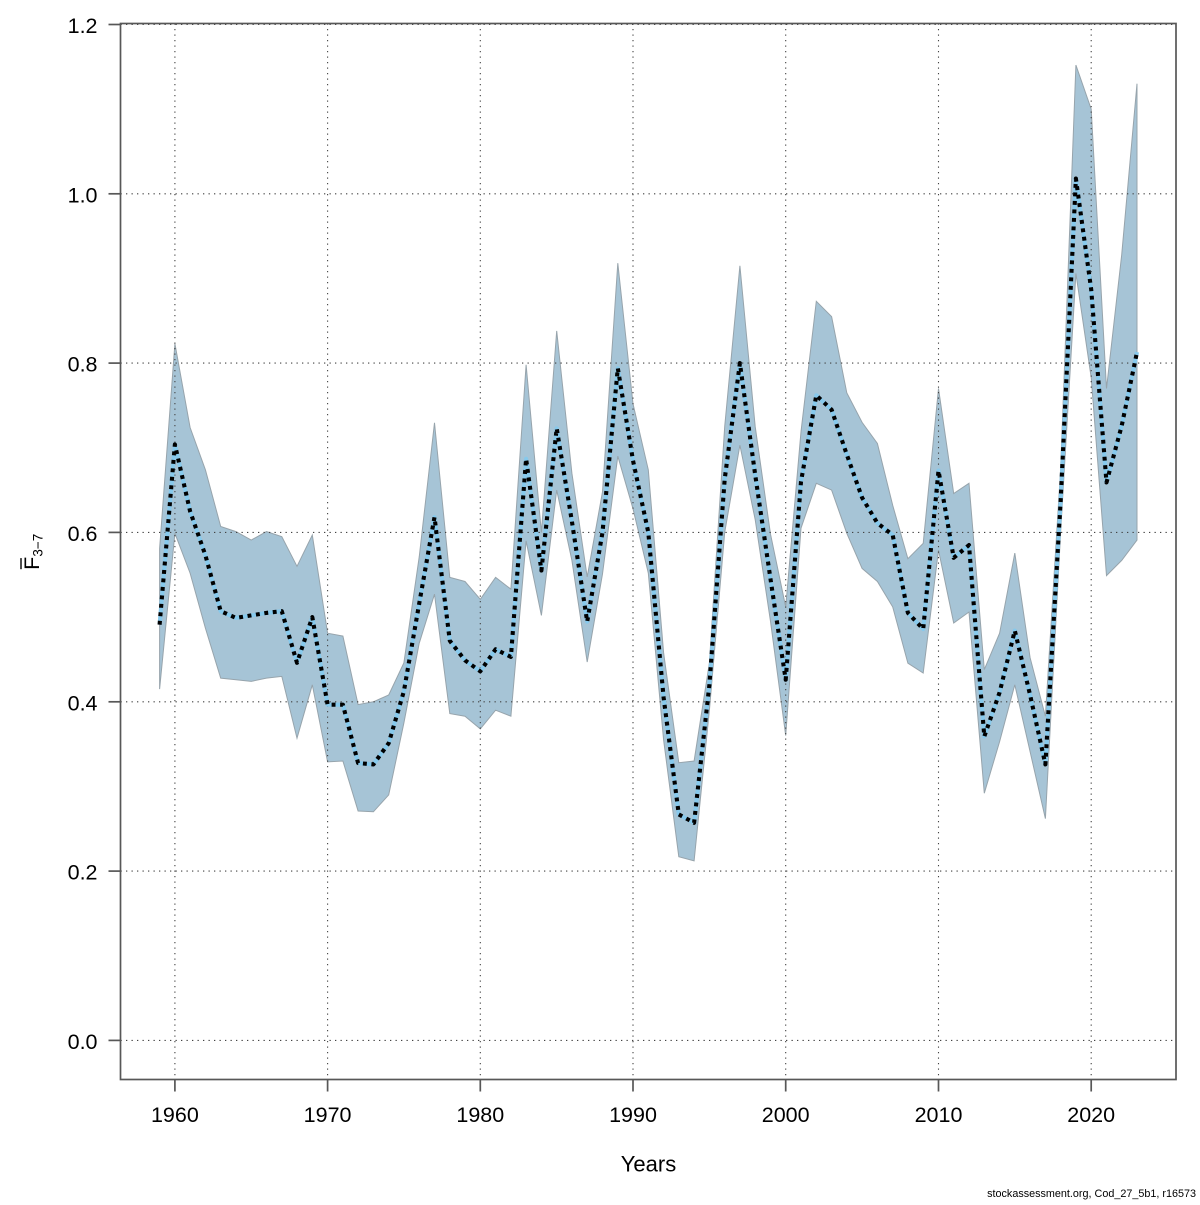 The width and height of the screenshot is (1200, 1205). Describe the element at coordinates (648, 1164) in the screenshot. I see `svg-text: Years` at that location.